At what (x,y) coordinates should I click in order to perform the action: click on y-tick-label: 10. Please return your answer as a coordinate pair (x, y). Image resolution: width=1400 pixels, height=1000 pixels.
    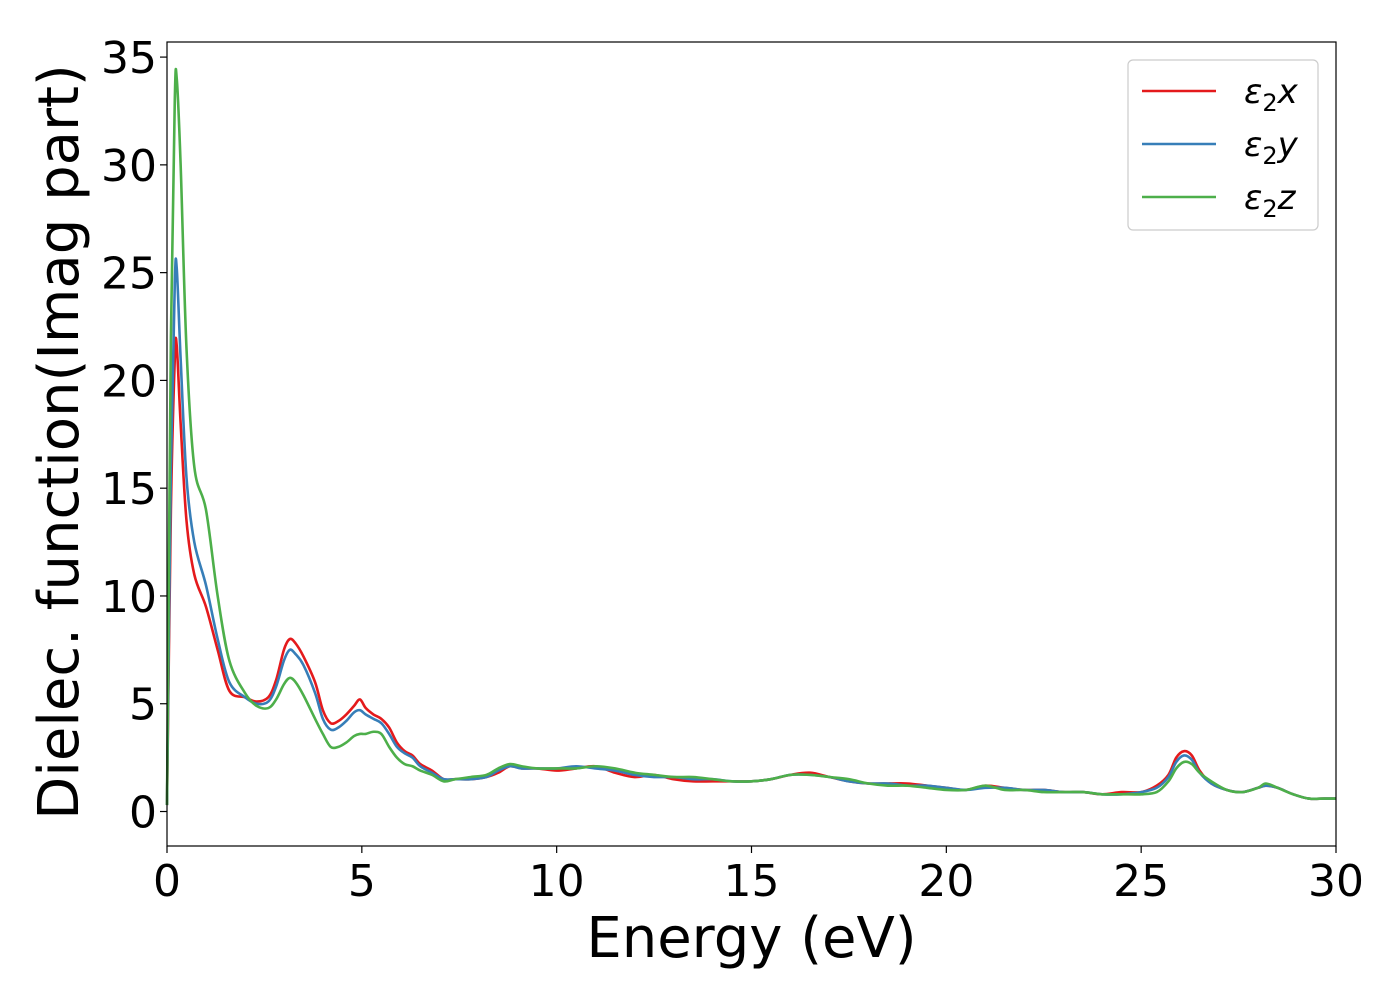
    Looking at the image, I should click on (129, 597).